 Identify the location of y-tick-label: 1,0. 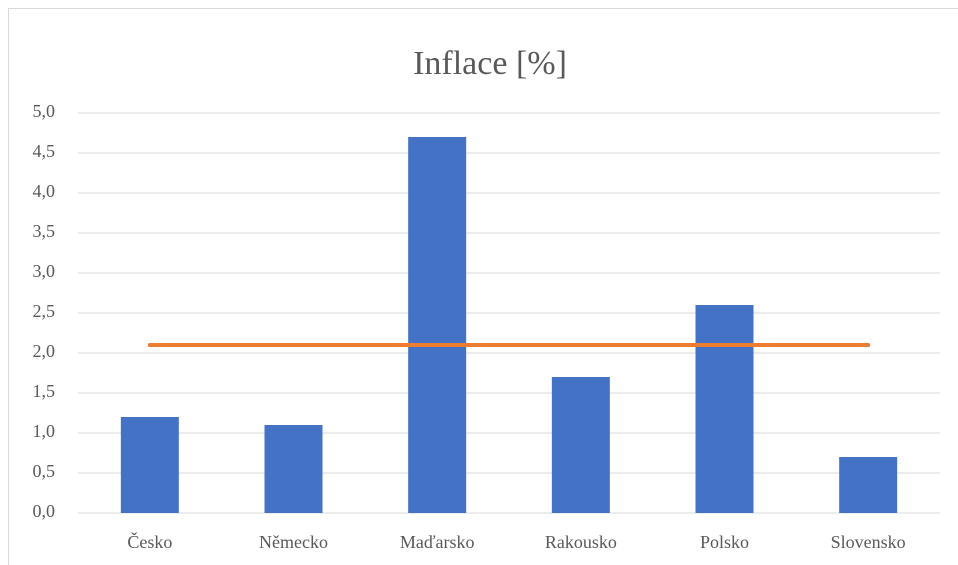
(44, 431).